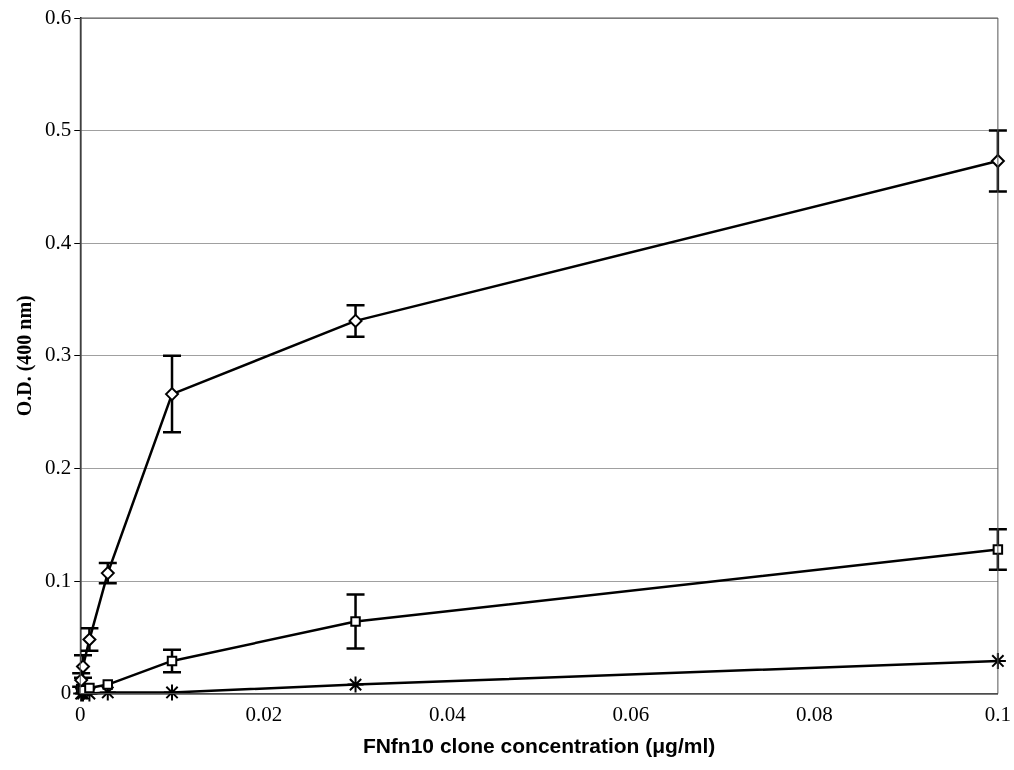 Image resolution: width=1014 pixels, height=770 pixels. I want to click on y-tick-label: 0.2, so click(58, 466).